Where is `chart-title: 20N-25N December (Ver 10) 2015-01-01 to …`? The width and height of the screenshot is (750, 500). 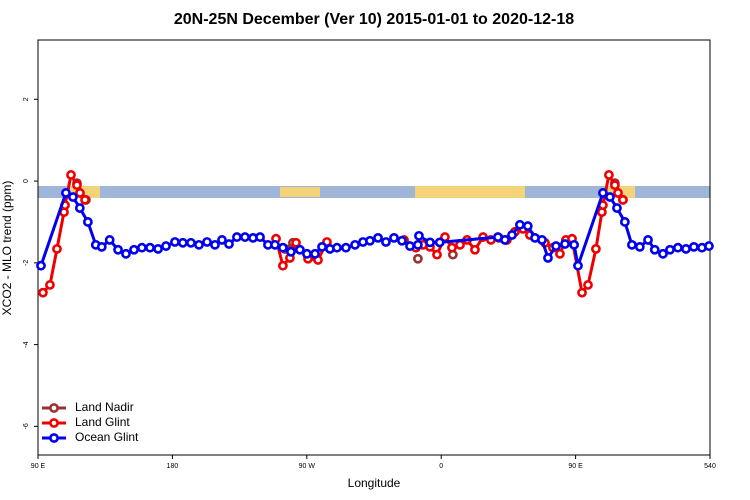 chart-title: 20N-25N December (Ver 10) 2015-01-01 to … is located at coordinates (374, 19).